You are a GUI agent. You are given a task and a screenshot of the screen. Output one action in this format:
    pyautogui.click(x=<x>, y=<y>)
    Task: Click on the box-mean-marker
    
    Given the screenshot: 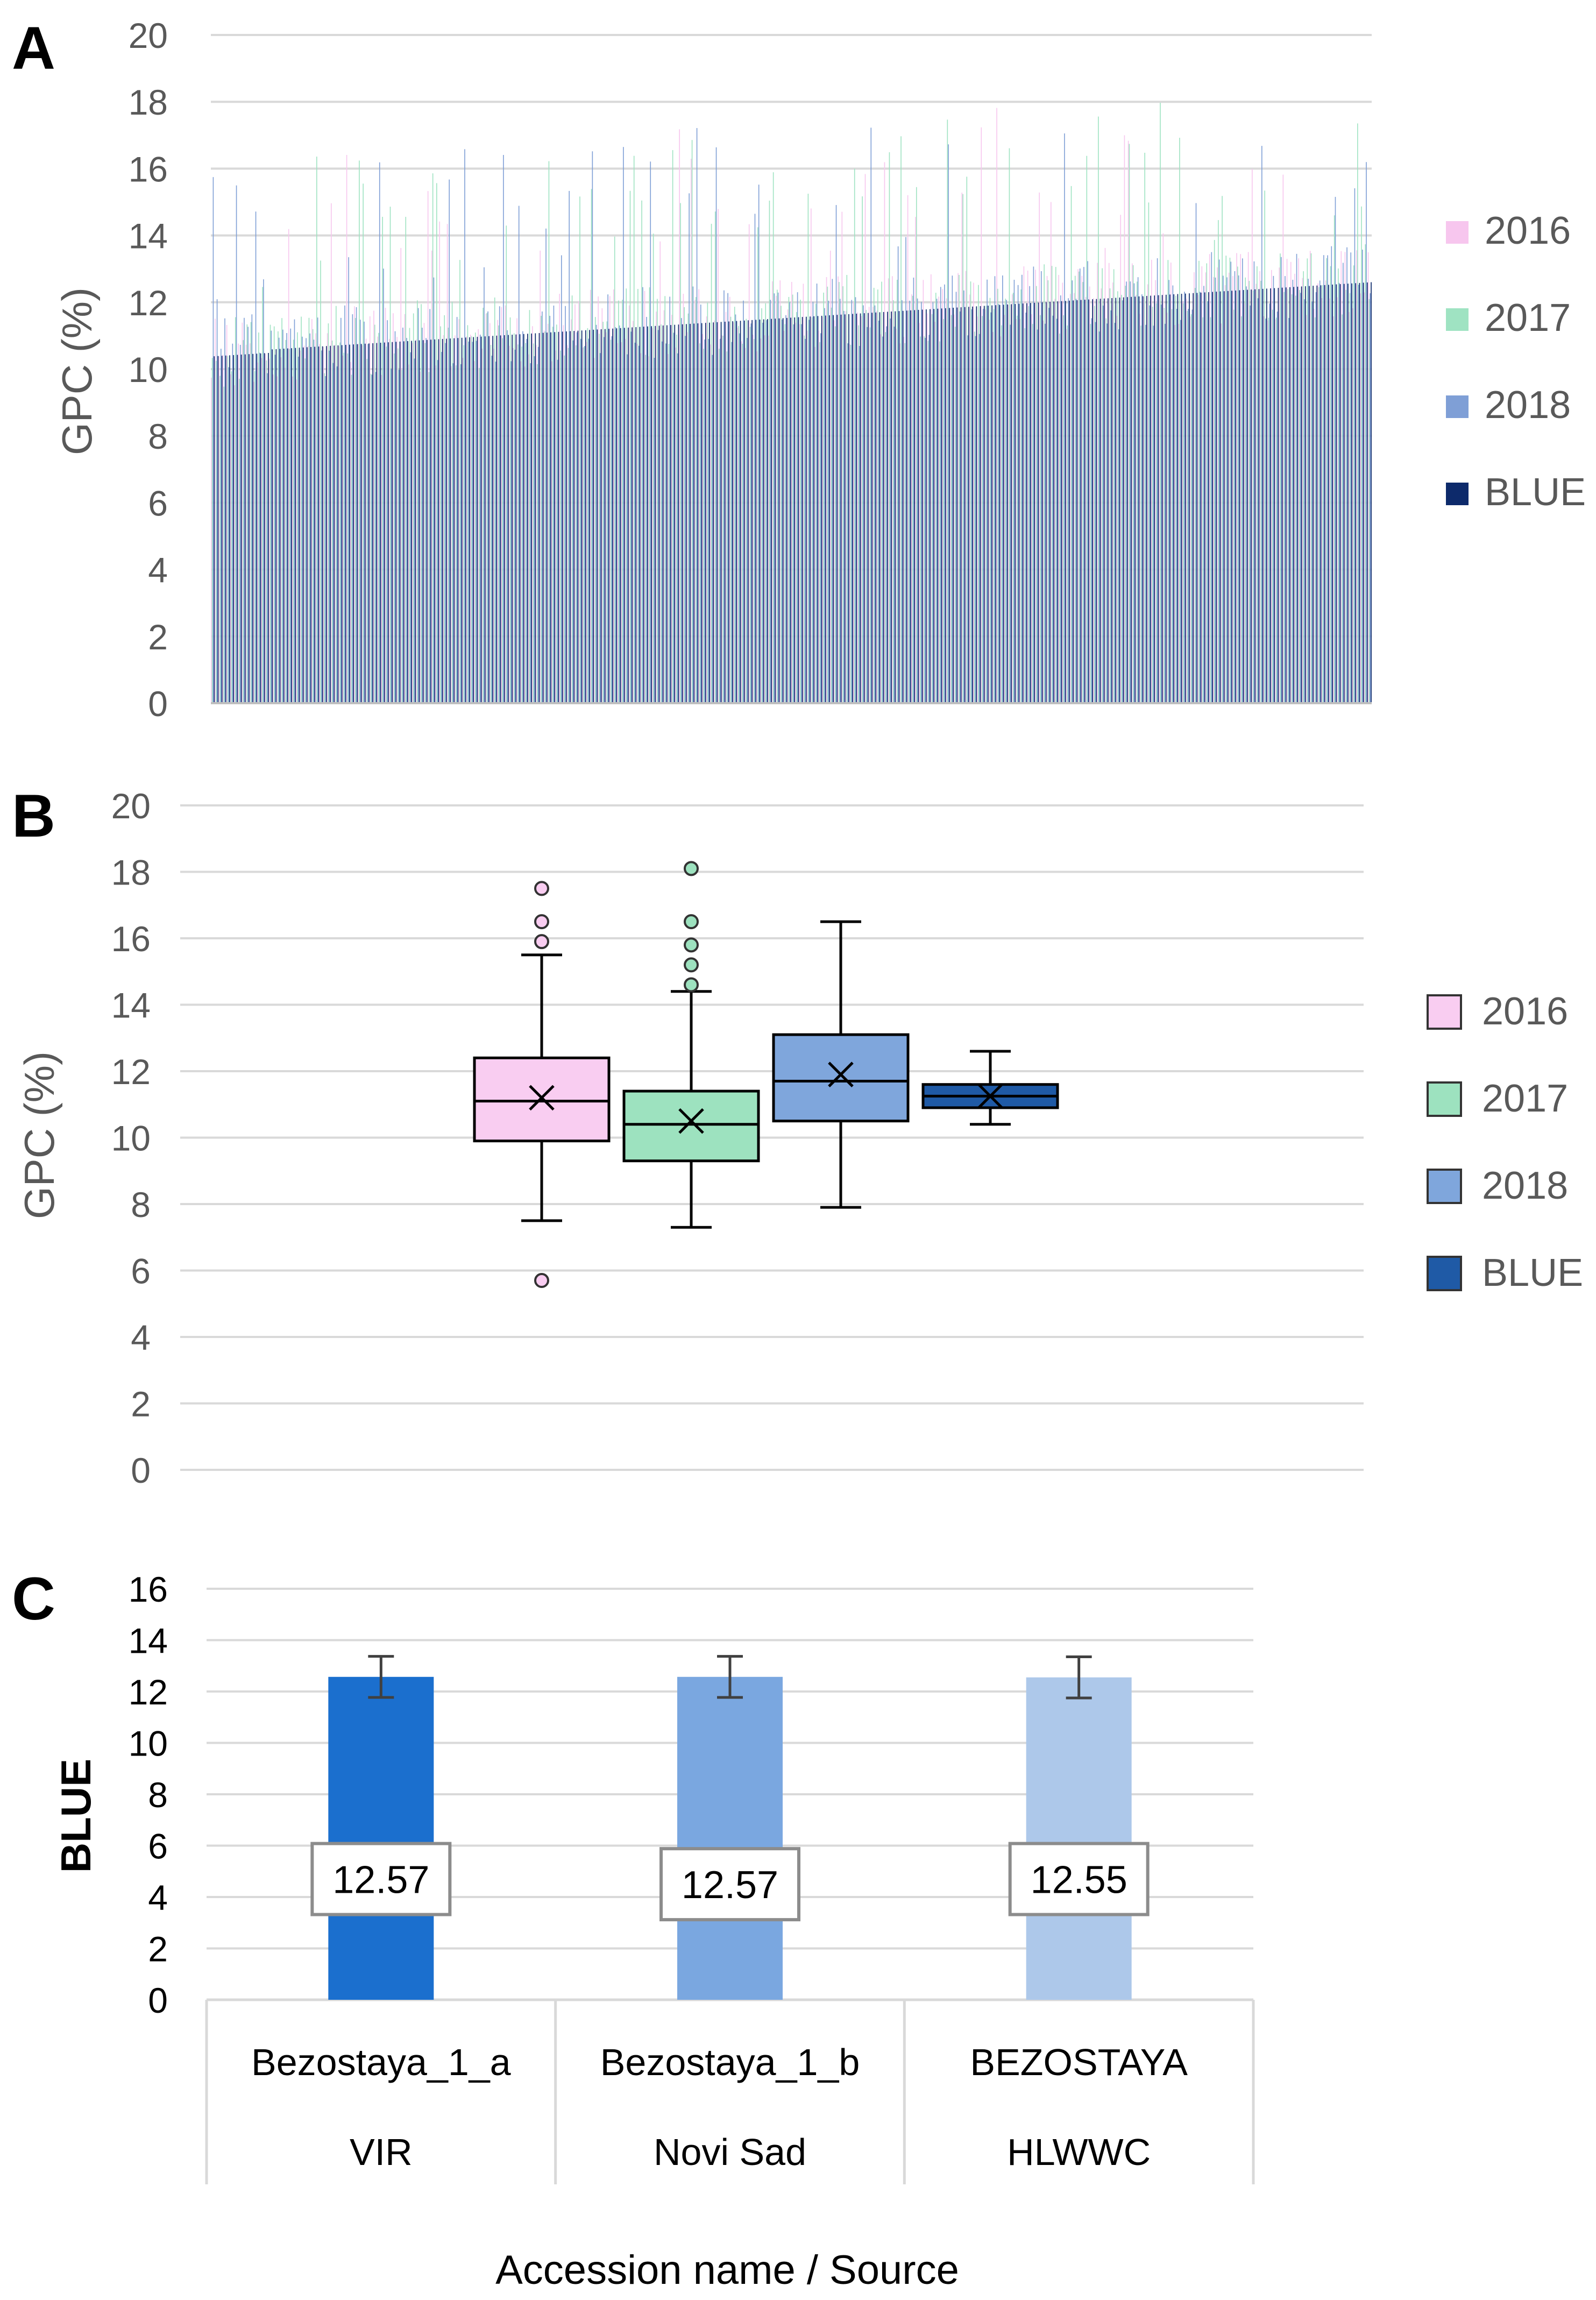 What is the action you would take?
    pyautogui.click(x=691, y=1121)
    